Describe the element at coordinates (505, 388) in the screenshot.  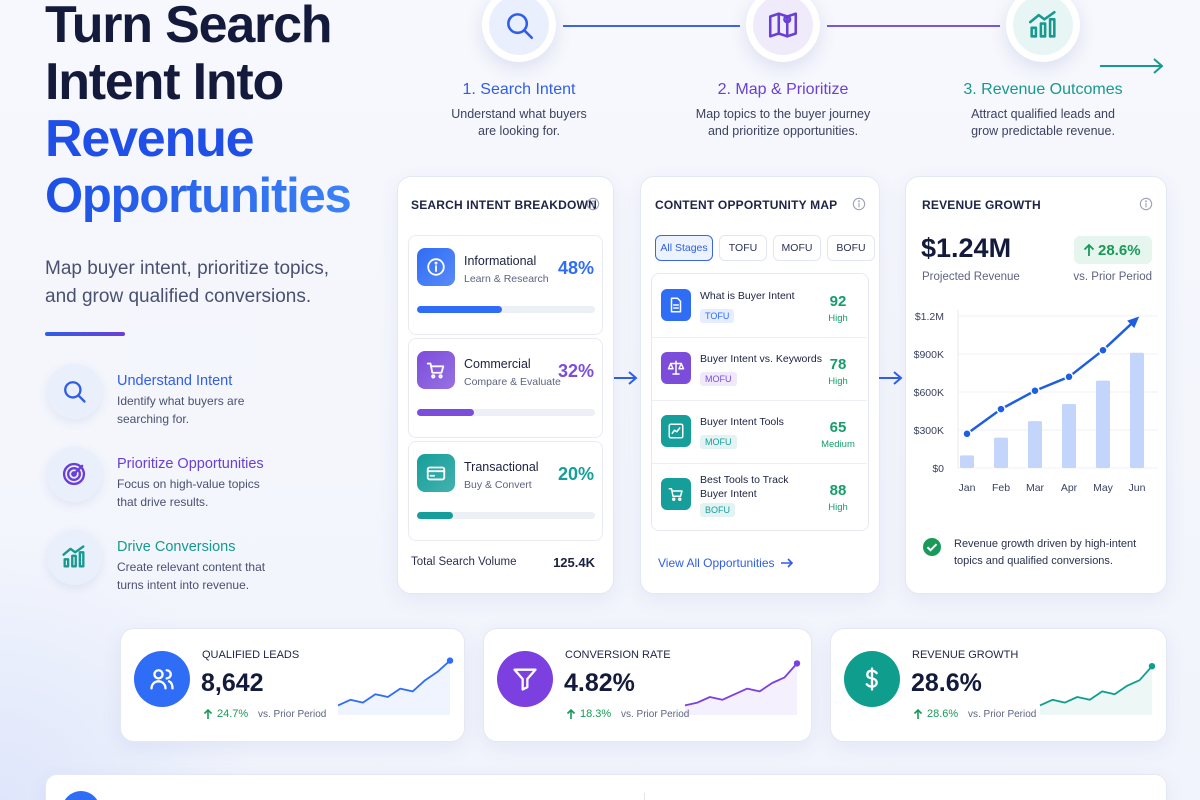
I see `intent-item: Commercial Compare & Evaluate 32%` at that location.